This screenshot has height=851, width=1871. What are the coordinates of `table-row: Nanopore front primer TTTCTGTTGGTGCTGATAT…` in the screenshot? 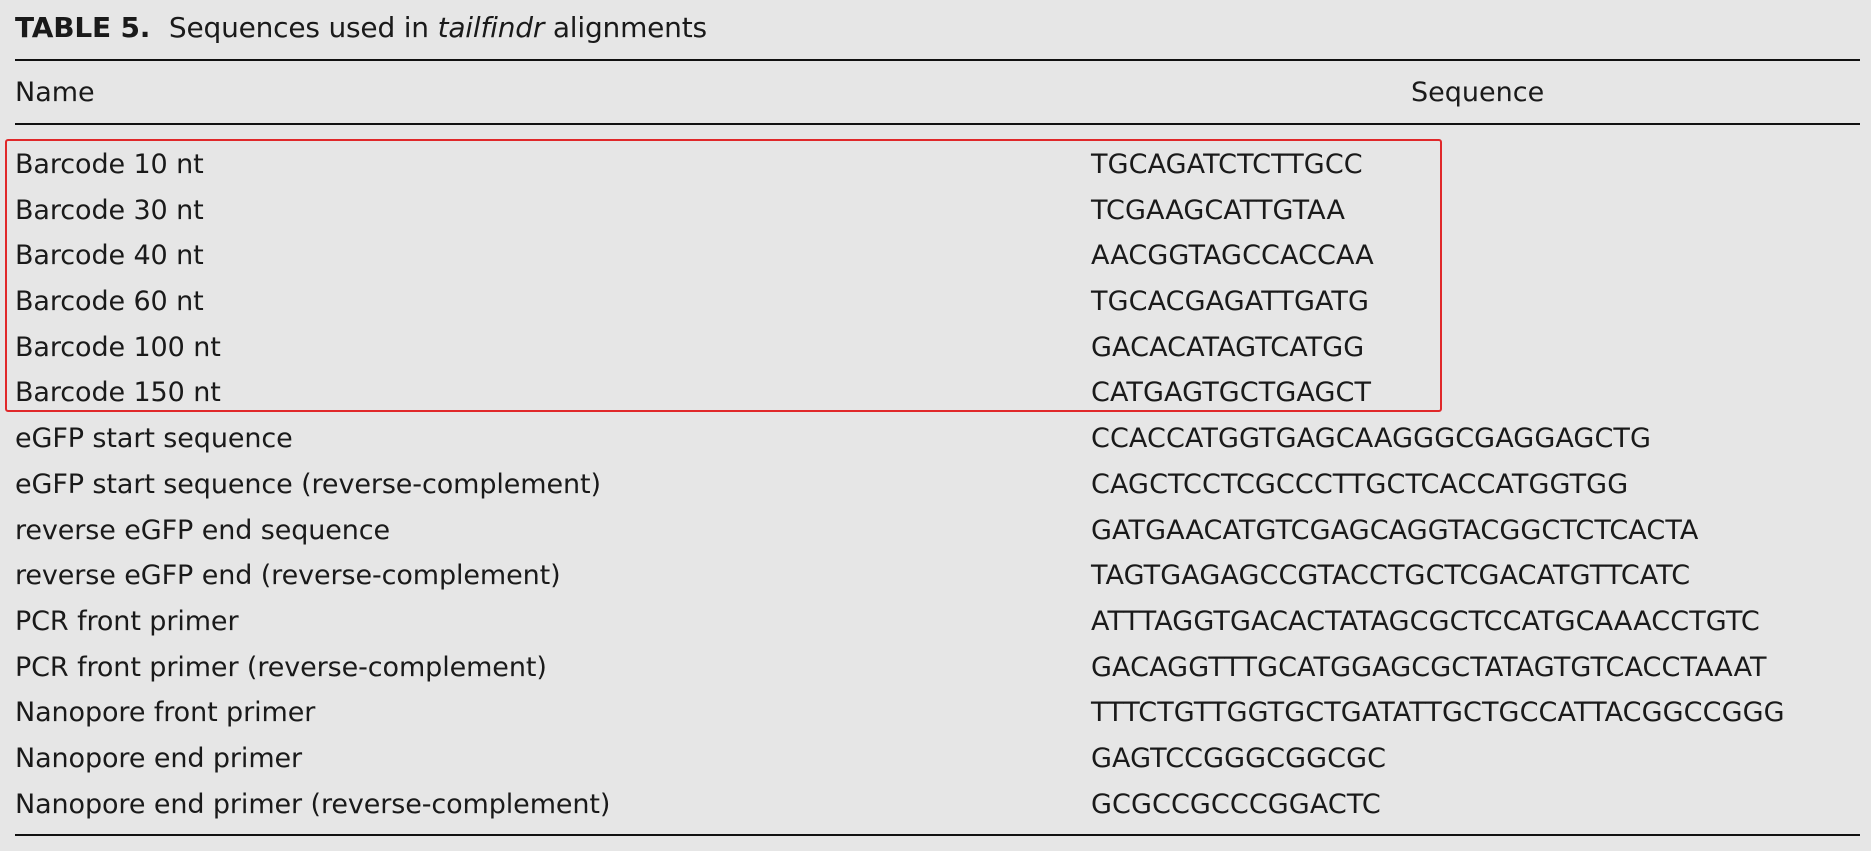 It's located at (937, 713).